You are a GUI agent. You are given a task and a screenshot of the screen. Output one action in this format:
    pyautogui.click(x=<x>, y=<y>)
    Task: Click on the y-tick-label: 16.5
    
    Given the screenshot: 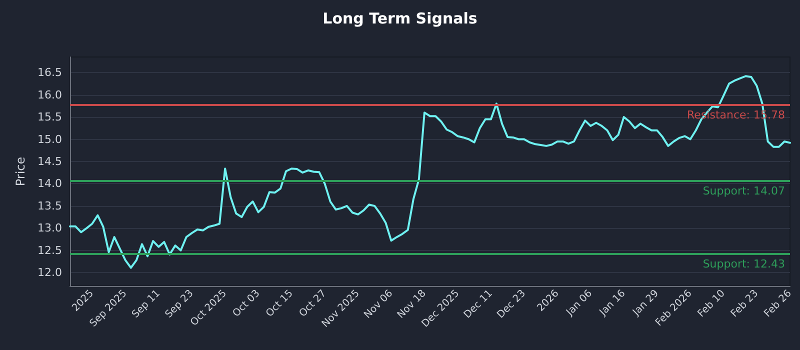 What is the action you would take?
    pyautogui.click(x=50, y=73)
    